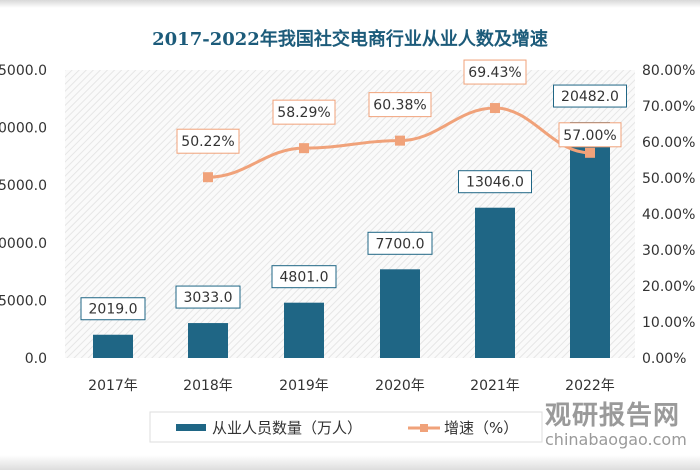 This screenshot has height=470, width=700. I want to click on y-right-tick-label: 10.00%, so click(668, 323).